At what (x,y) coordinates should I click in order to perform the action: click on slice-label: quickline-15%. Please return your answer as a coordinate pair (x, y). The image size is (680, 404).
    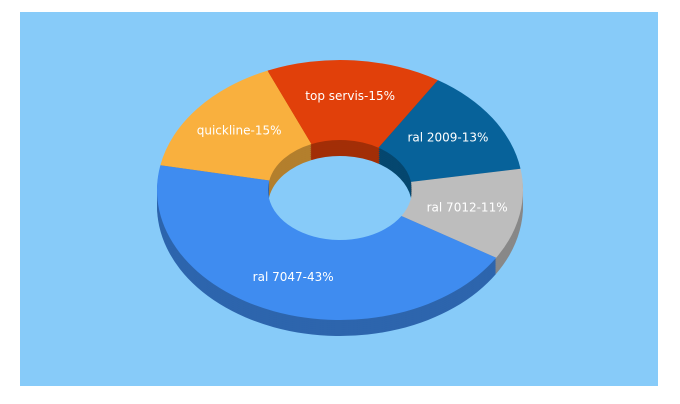
    Looking at the image, I should click on (239, 131).